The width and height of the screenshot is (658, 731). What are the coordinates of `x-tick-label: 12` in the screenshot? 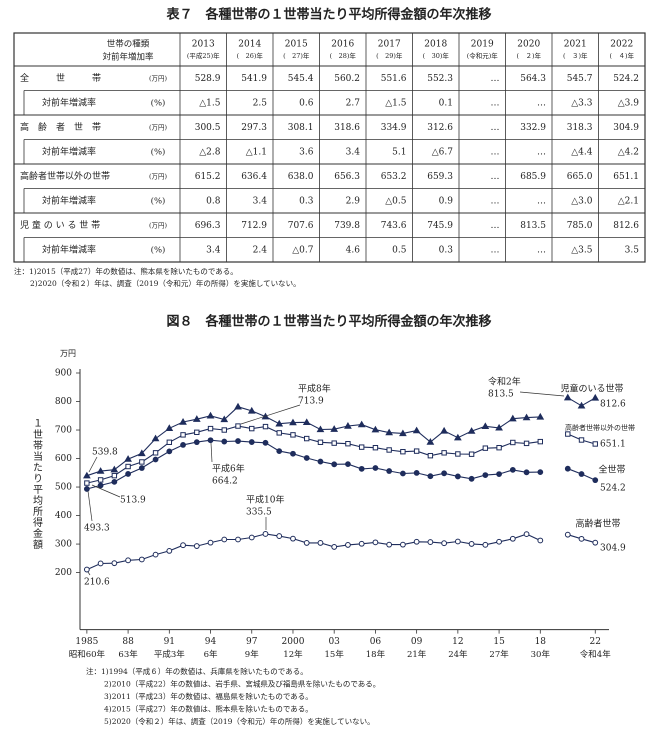 It's located at (457, 642).